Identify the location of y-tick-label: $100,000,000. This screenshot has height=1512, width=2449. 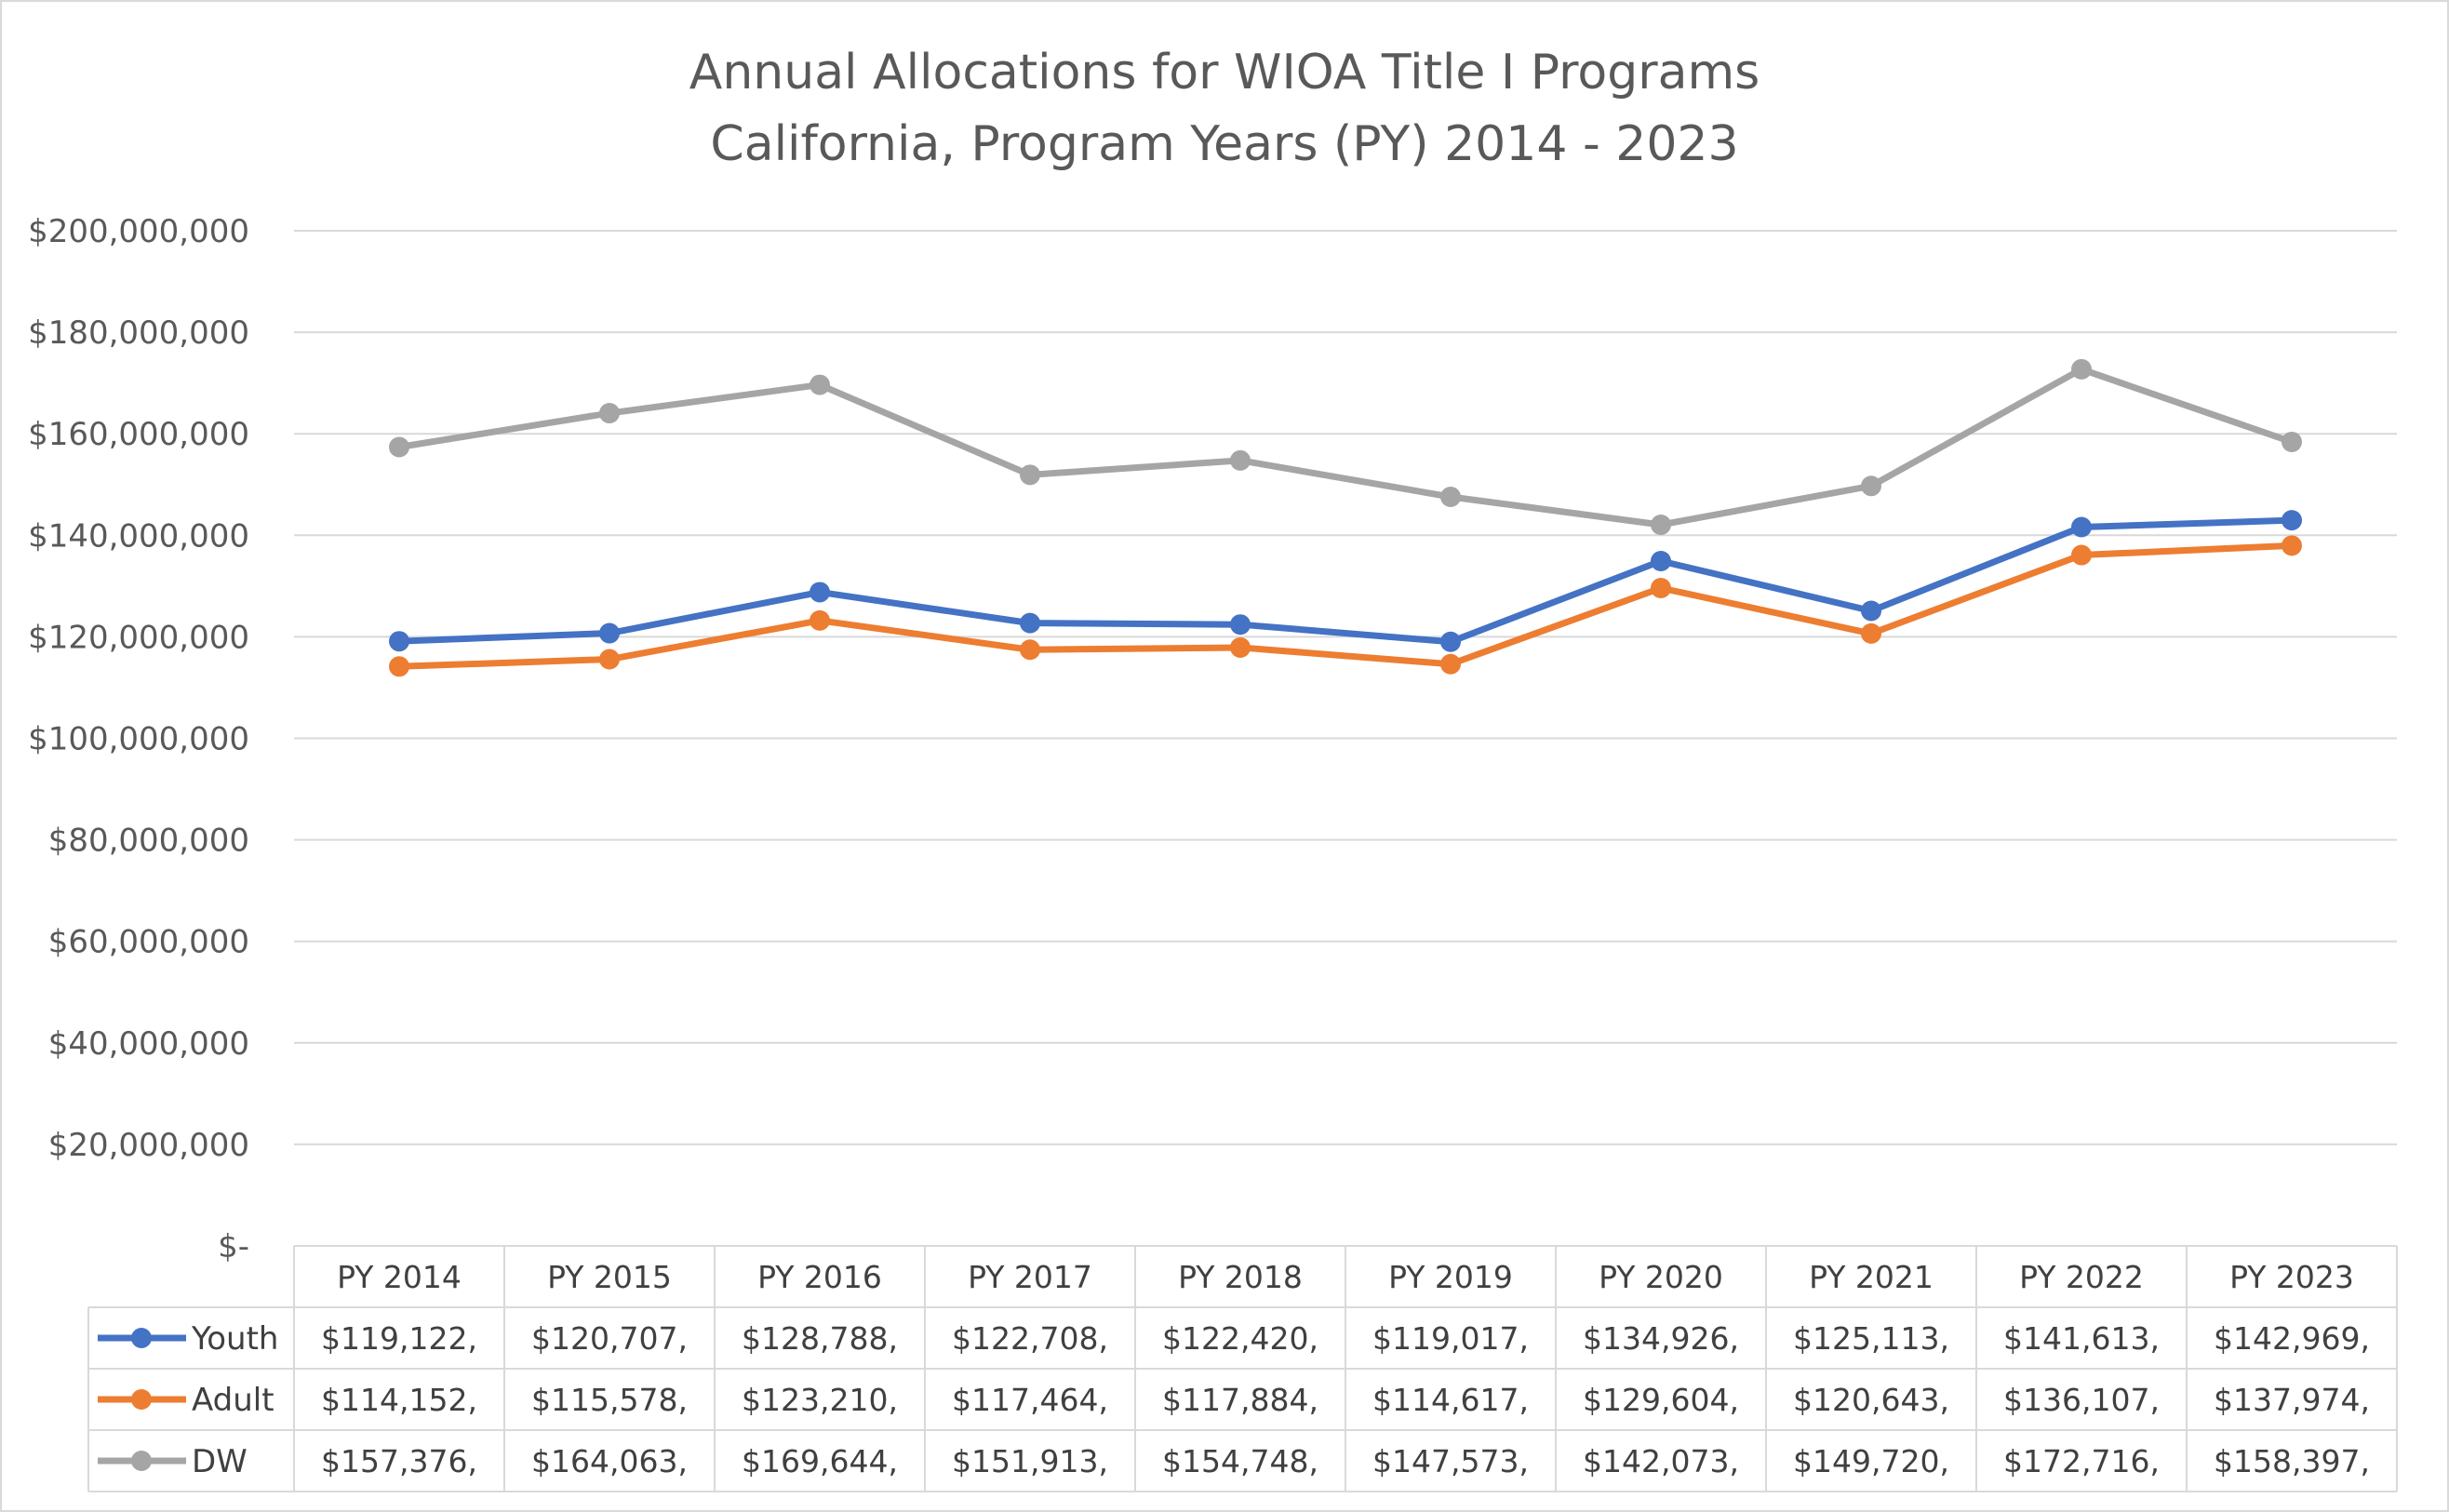
(138, 739).